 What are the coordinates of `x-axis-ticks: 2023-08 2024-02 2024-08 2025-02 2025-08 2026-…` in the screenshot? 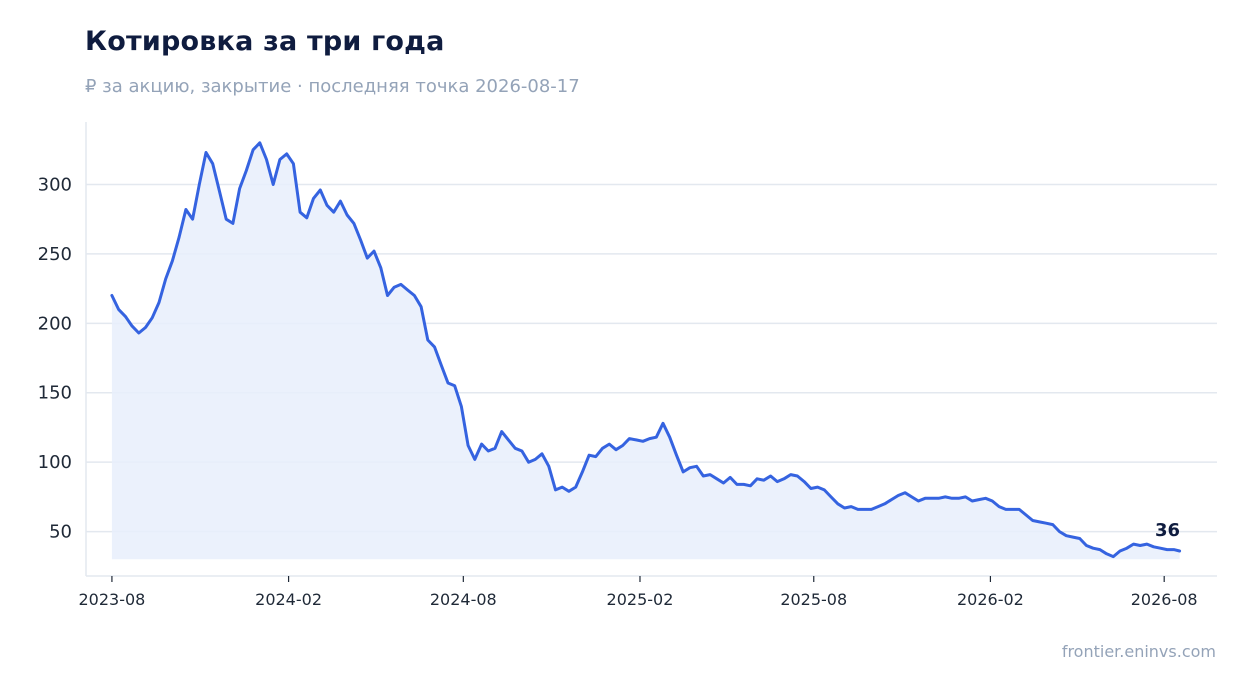 It's located at (638, 592).